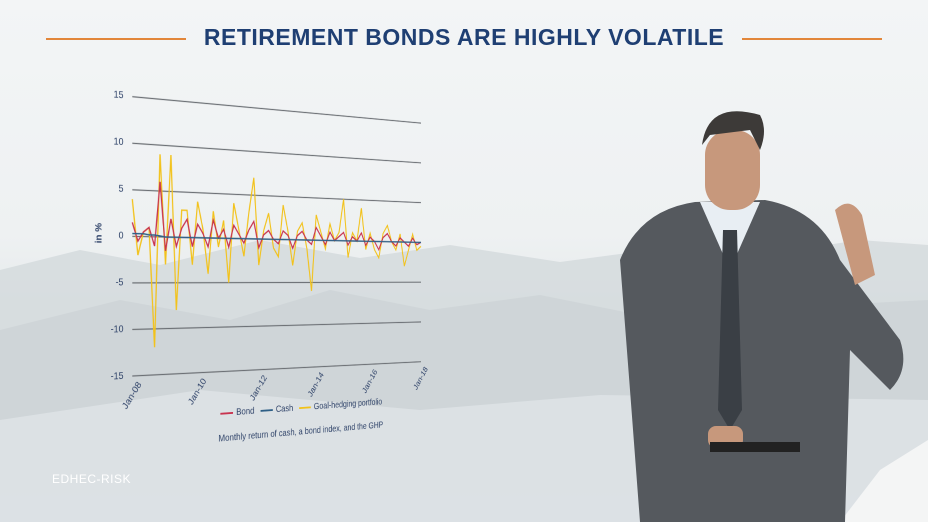  I want to click on y-tick-label: -15, so click(117, 377).